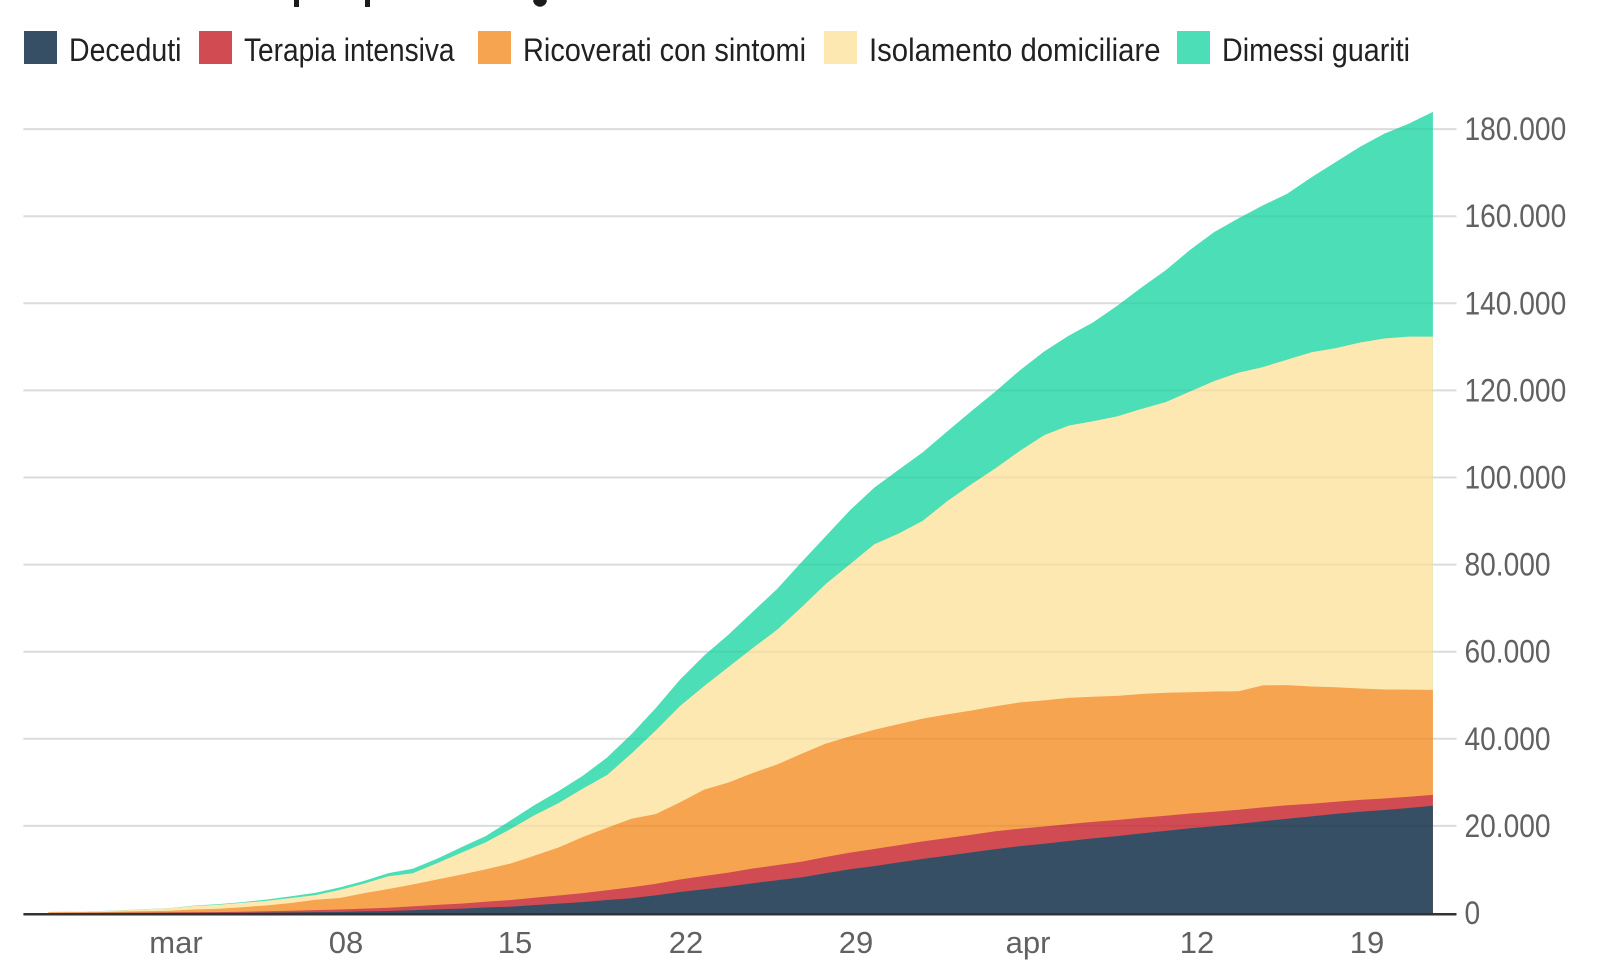  Describe the element at coordinates (1516, 304) in the screenshot. I see `svg-text: 140.000` at that location.